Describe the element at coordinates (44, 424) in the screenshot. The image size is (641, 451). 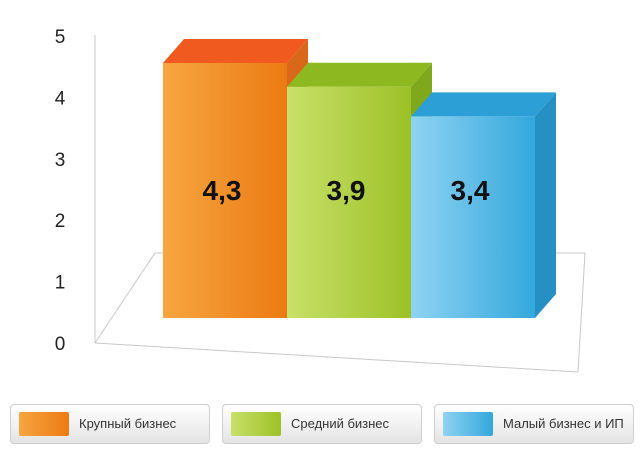
I see `legend-swatch-orange` at that location.